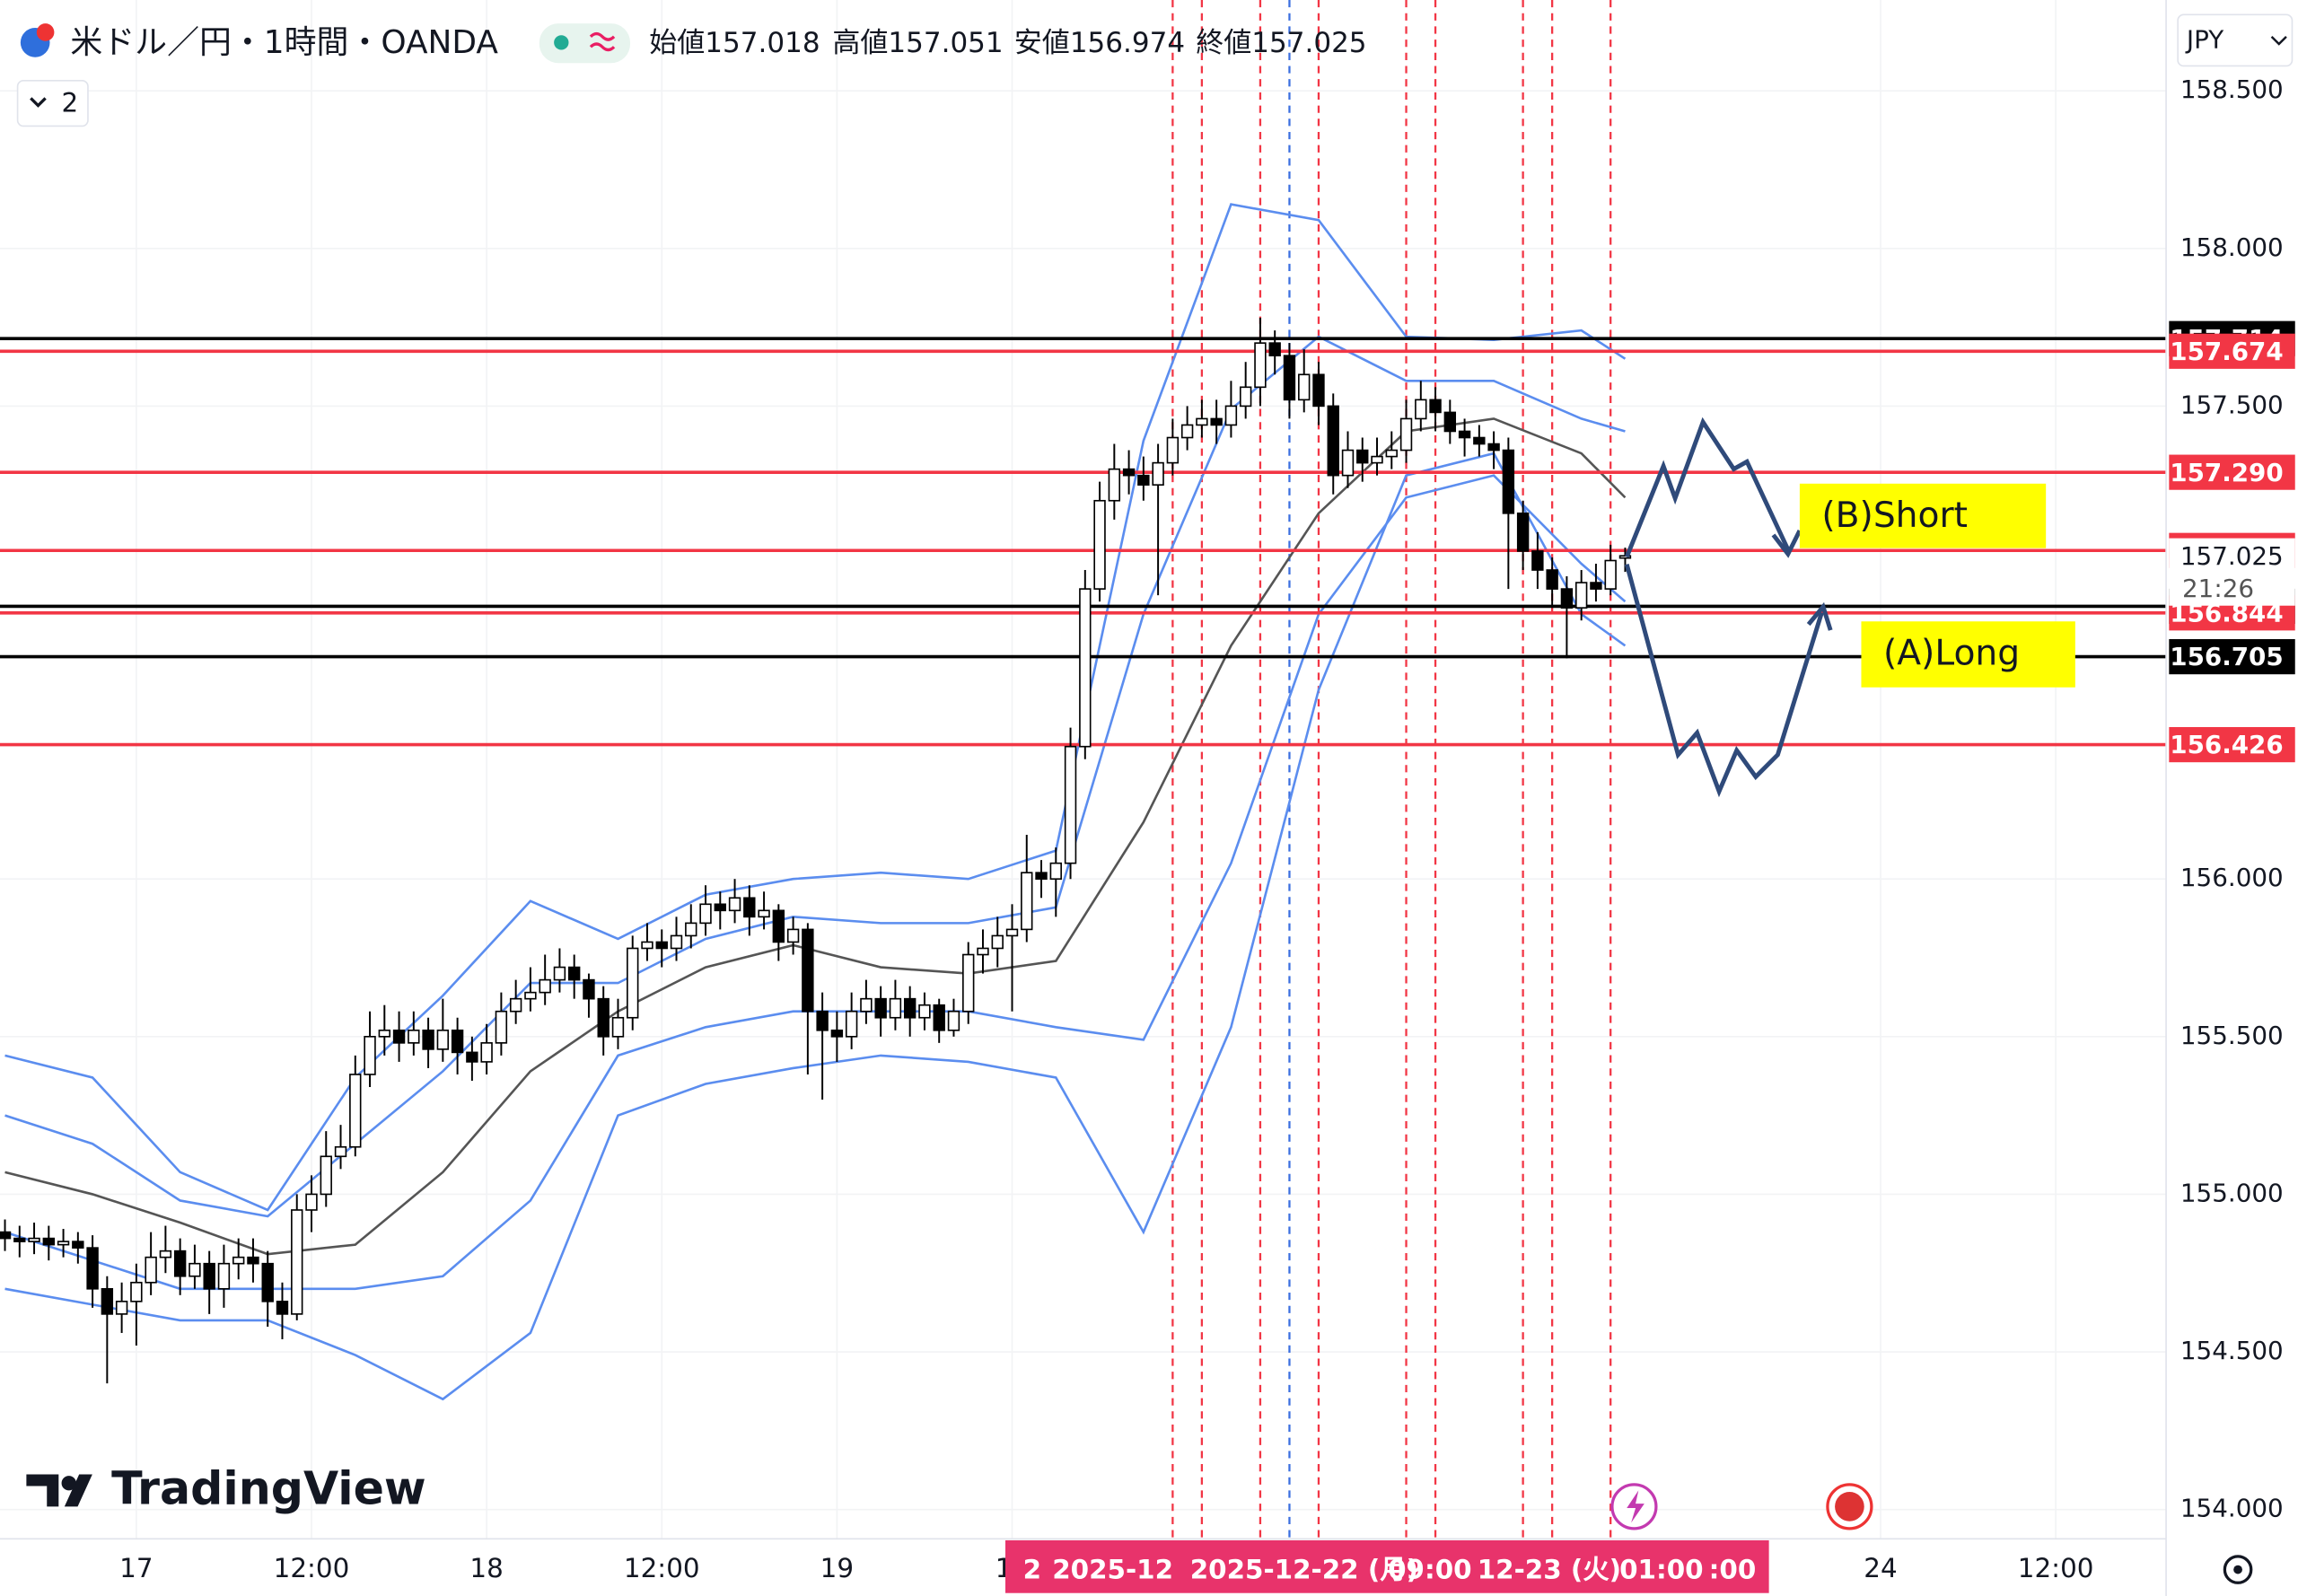 The height and width of the screenshot is (1596, 2298). Describe the element at coordinates (2226, 656) in the screenshot. I see `price-label: 156.705` at that location.